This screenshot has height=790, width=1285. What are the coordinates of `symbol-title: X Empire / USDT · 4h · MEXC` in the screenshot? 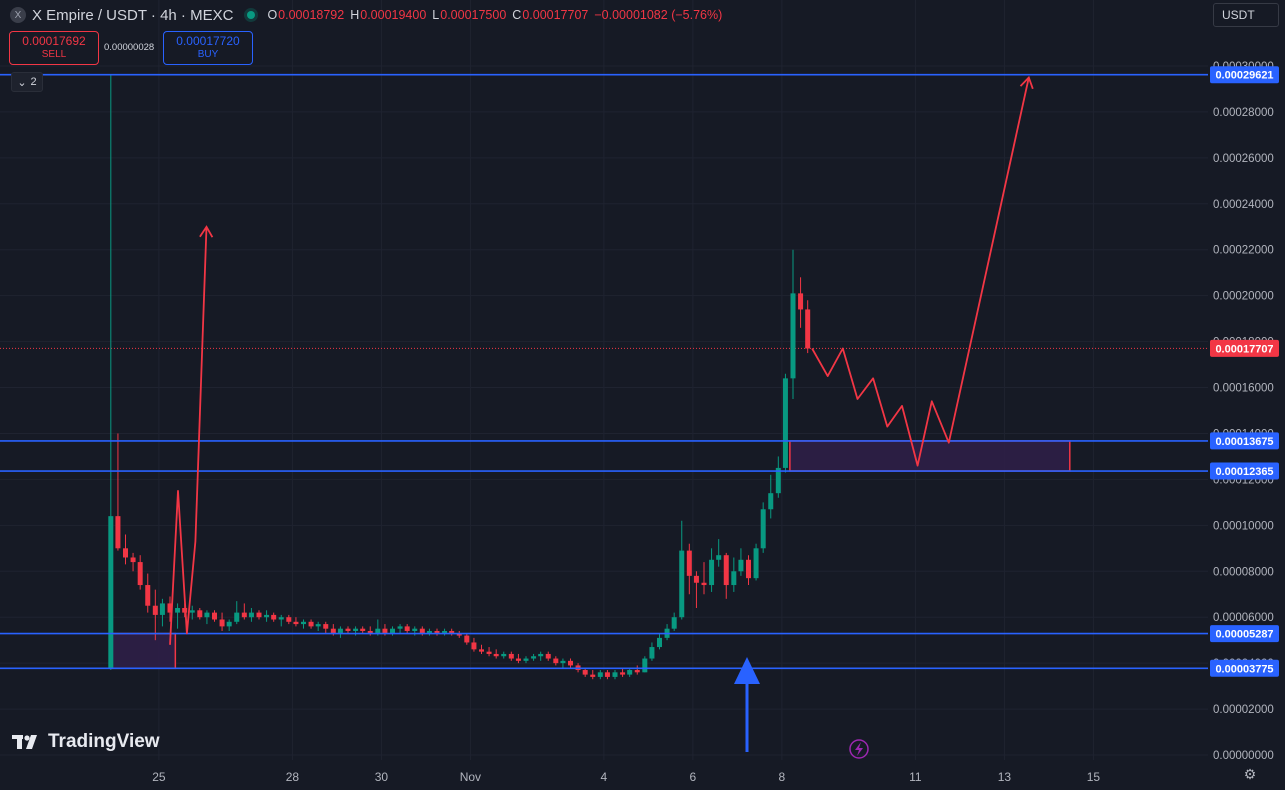 It's located at (133, 15).